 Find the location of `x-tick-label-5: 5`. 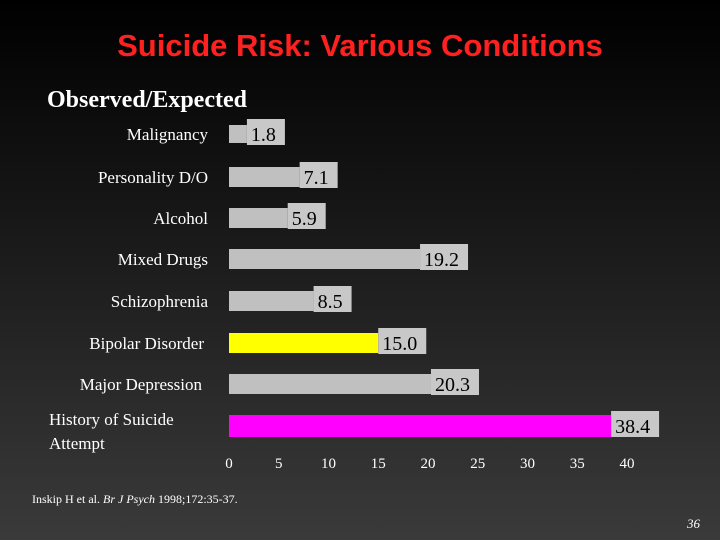

x-tick-label-5: 5 is located at coordinates (279, 464).